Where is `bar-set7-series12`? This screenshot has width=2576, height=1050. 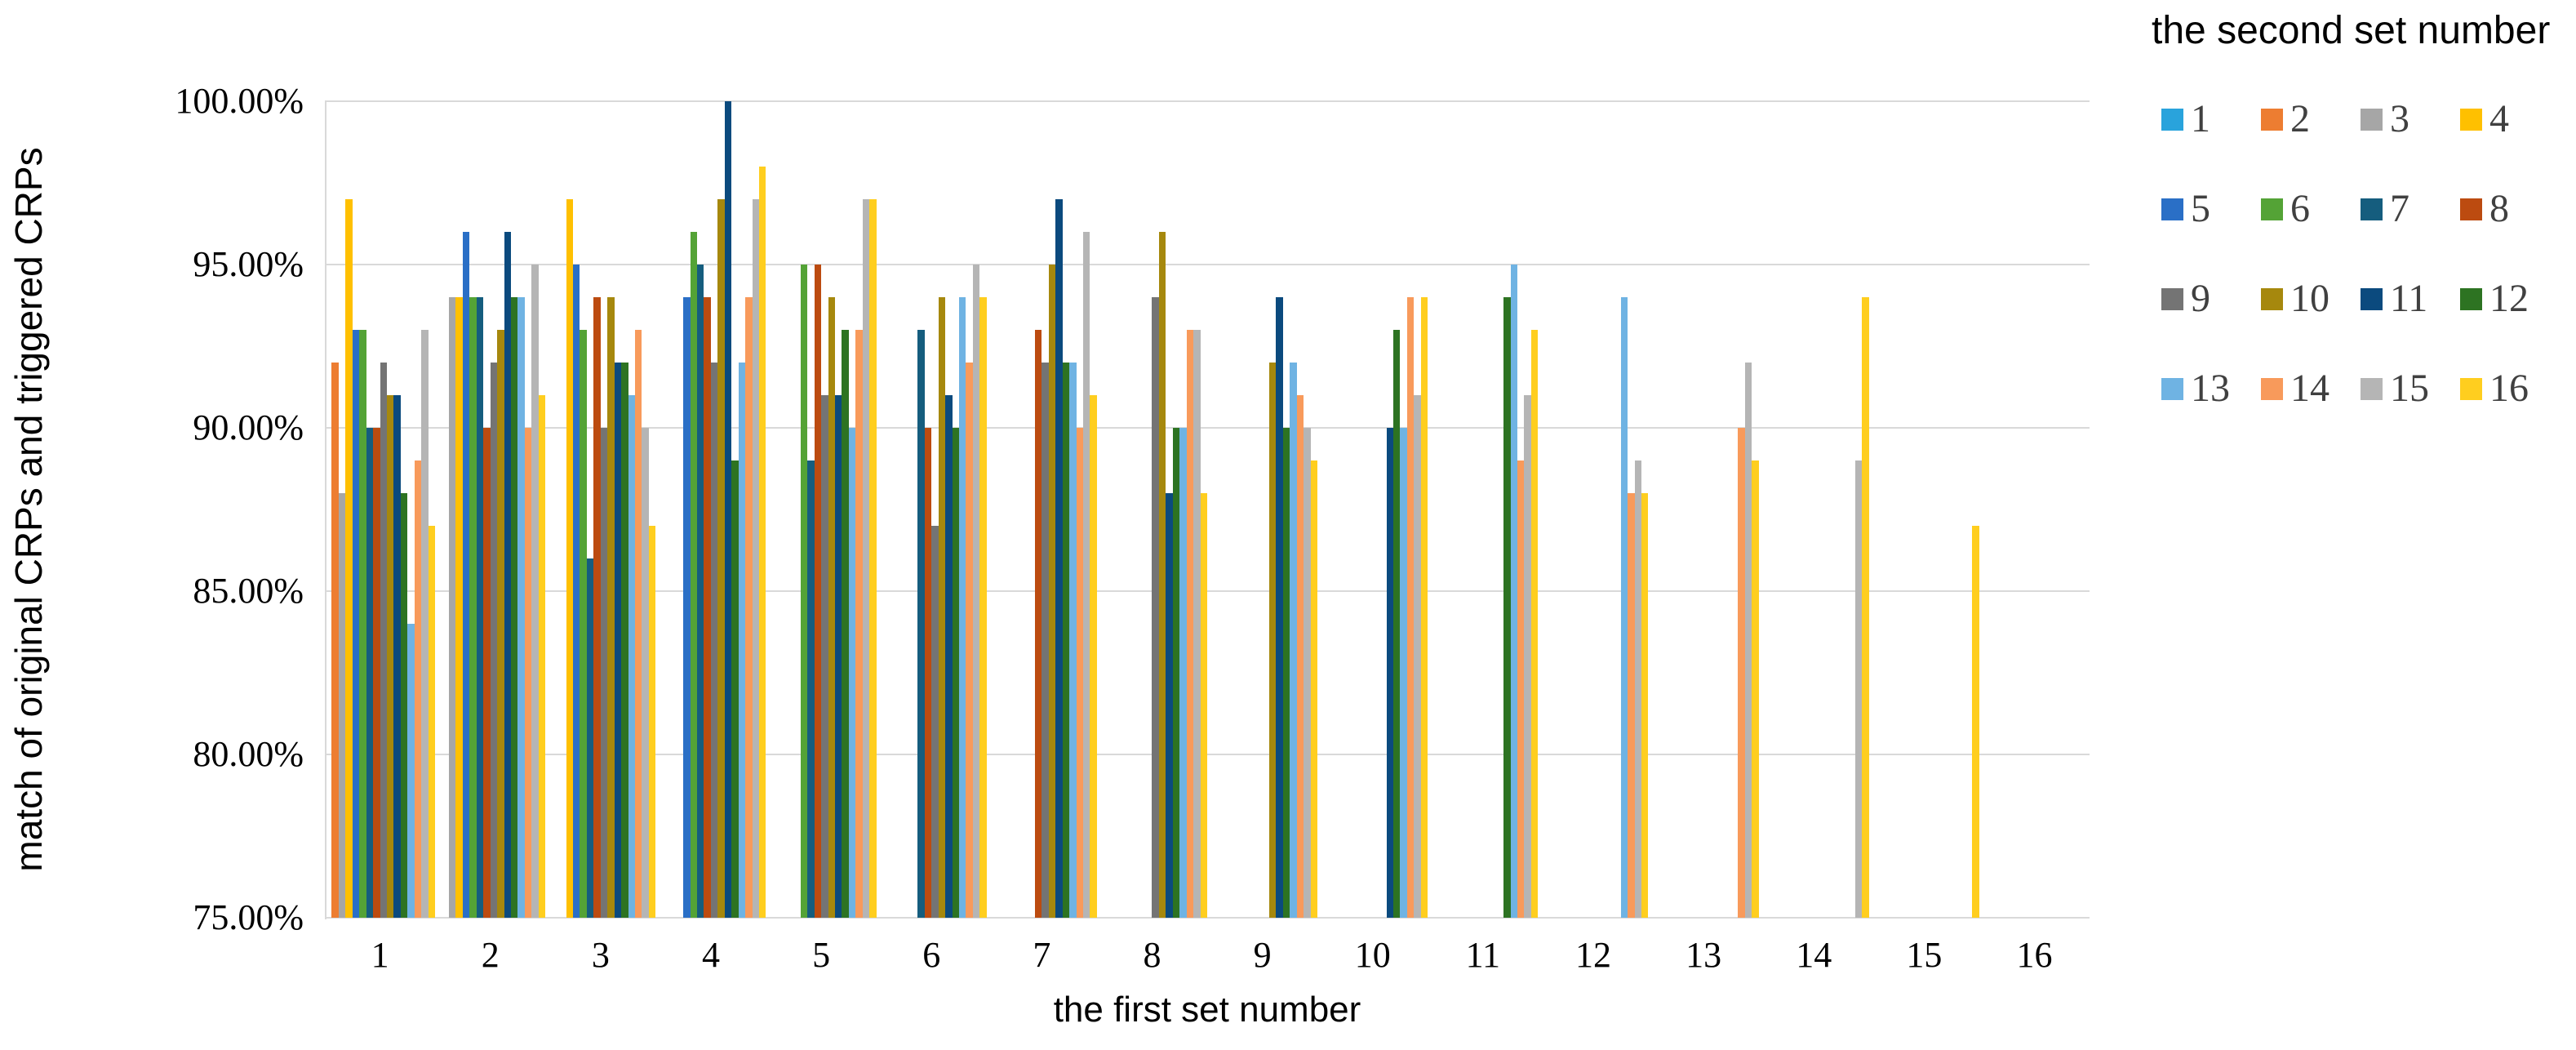 bar-set7-series12 is located at coordinates (1066, 640).